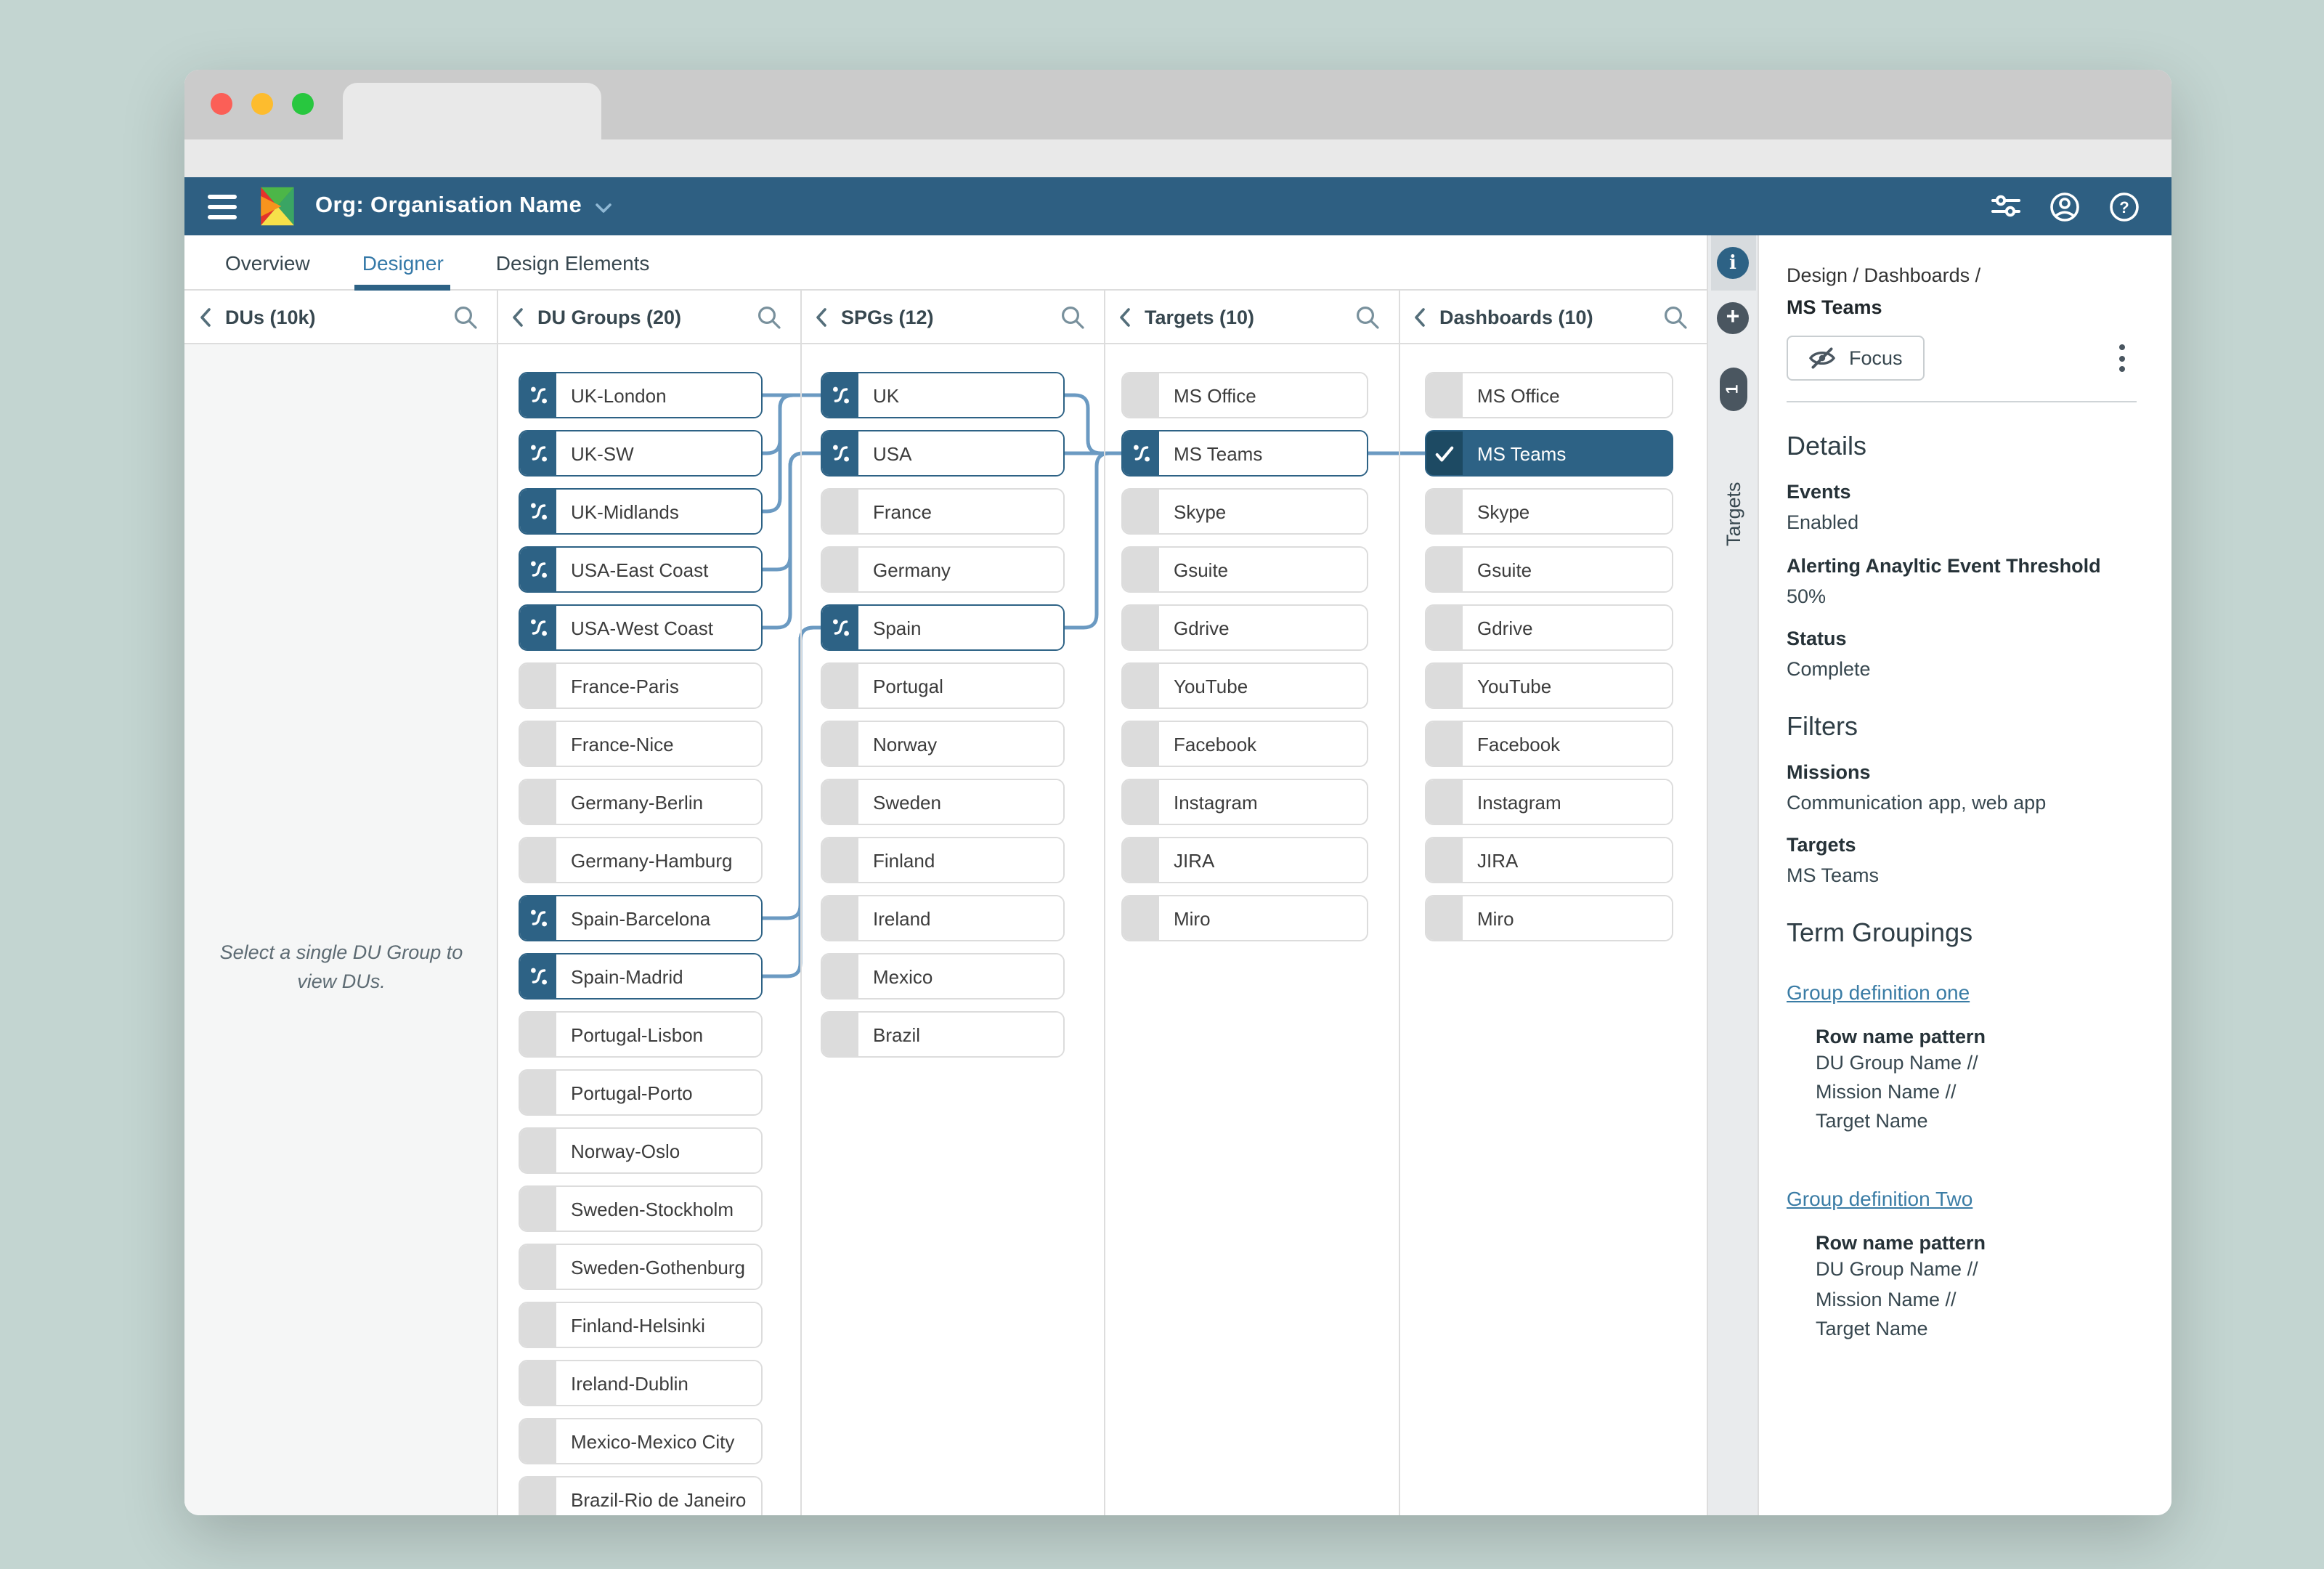 This screenshot has height=1569, width=2324. I want to click on group-definition-link: Group definition Two, so click(1880, 1199).